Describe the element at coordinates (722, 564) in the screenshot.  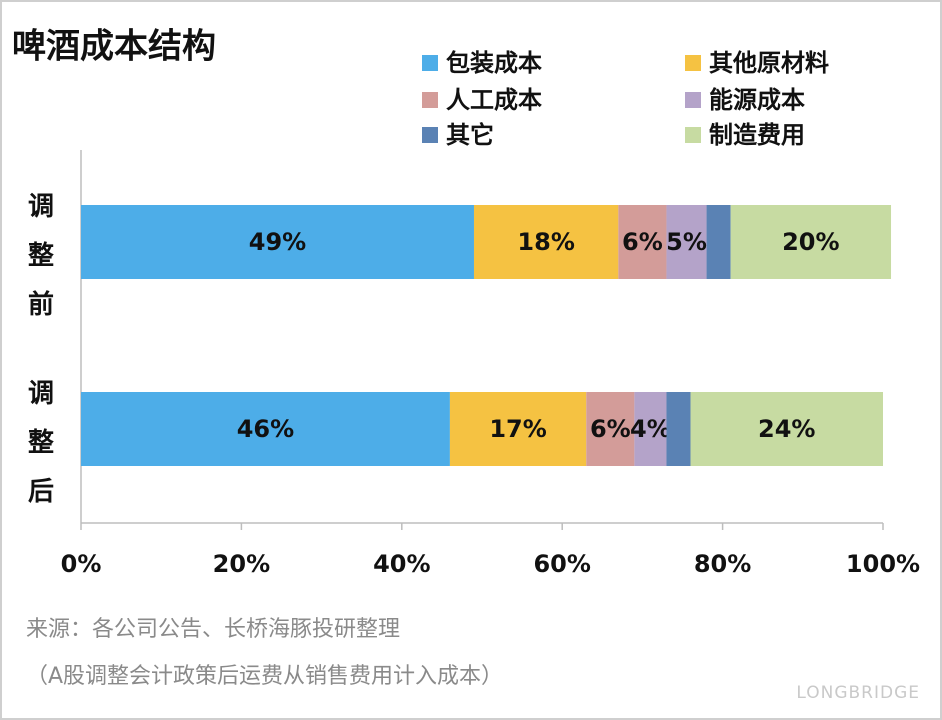
I see `x-tick-label: 80%` at that location.